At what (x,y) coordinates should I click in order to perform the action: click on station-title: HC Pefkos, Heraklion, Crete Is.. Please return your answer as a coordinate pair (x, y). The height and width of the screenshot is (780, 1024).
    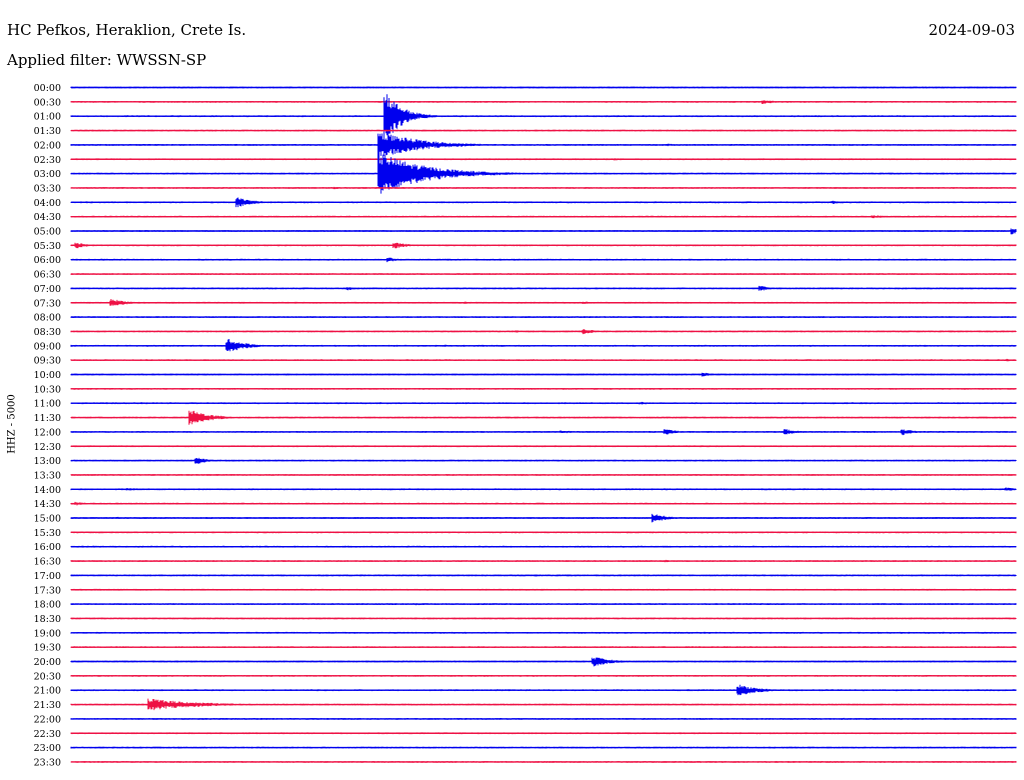
    Looking at the image, I should click on (127, 30).